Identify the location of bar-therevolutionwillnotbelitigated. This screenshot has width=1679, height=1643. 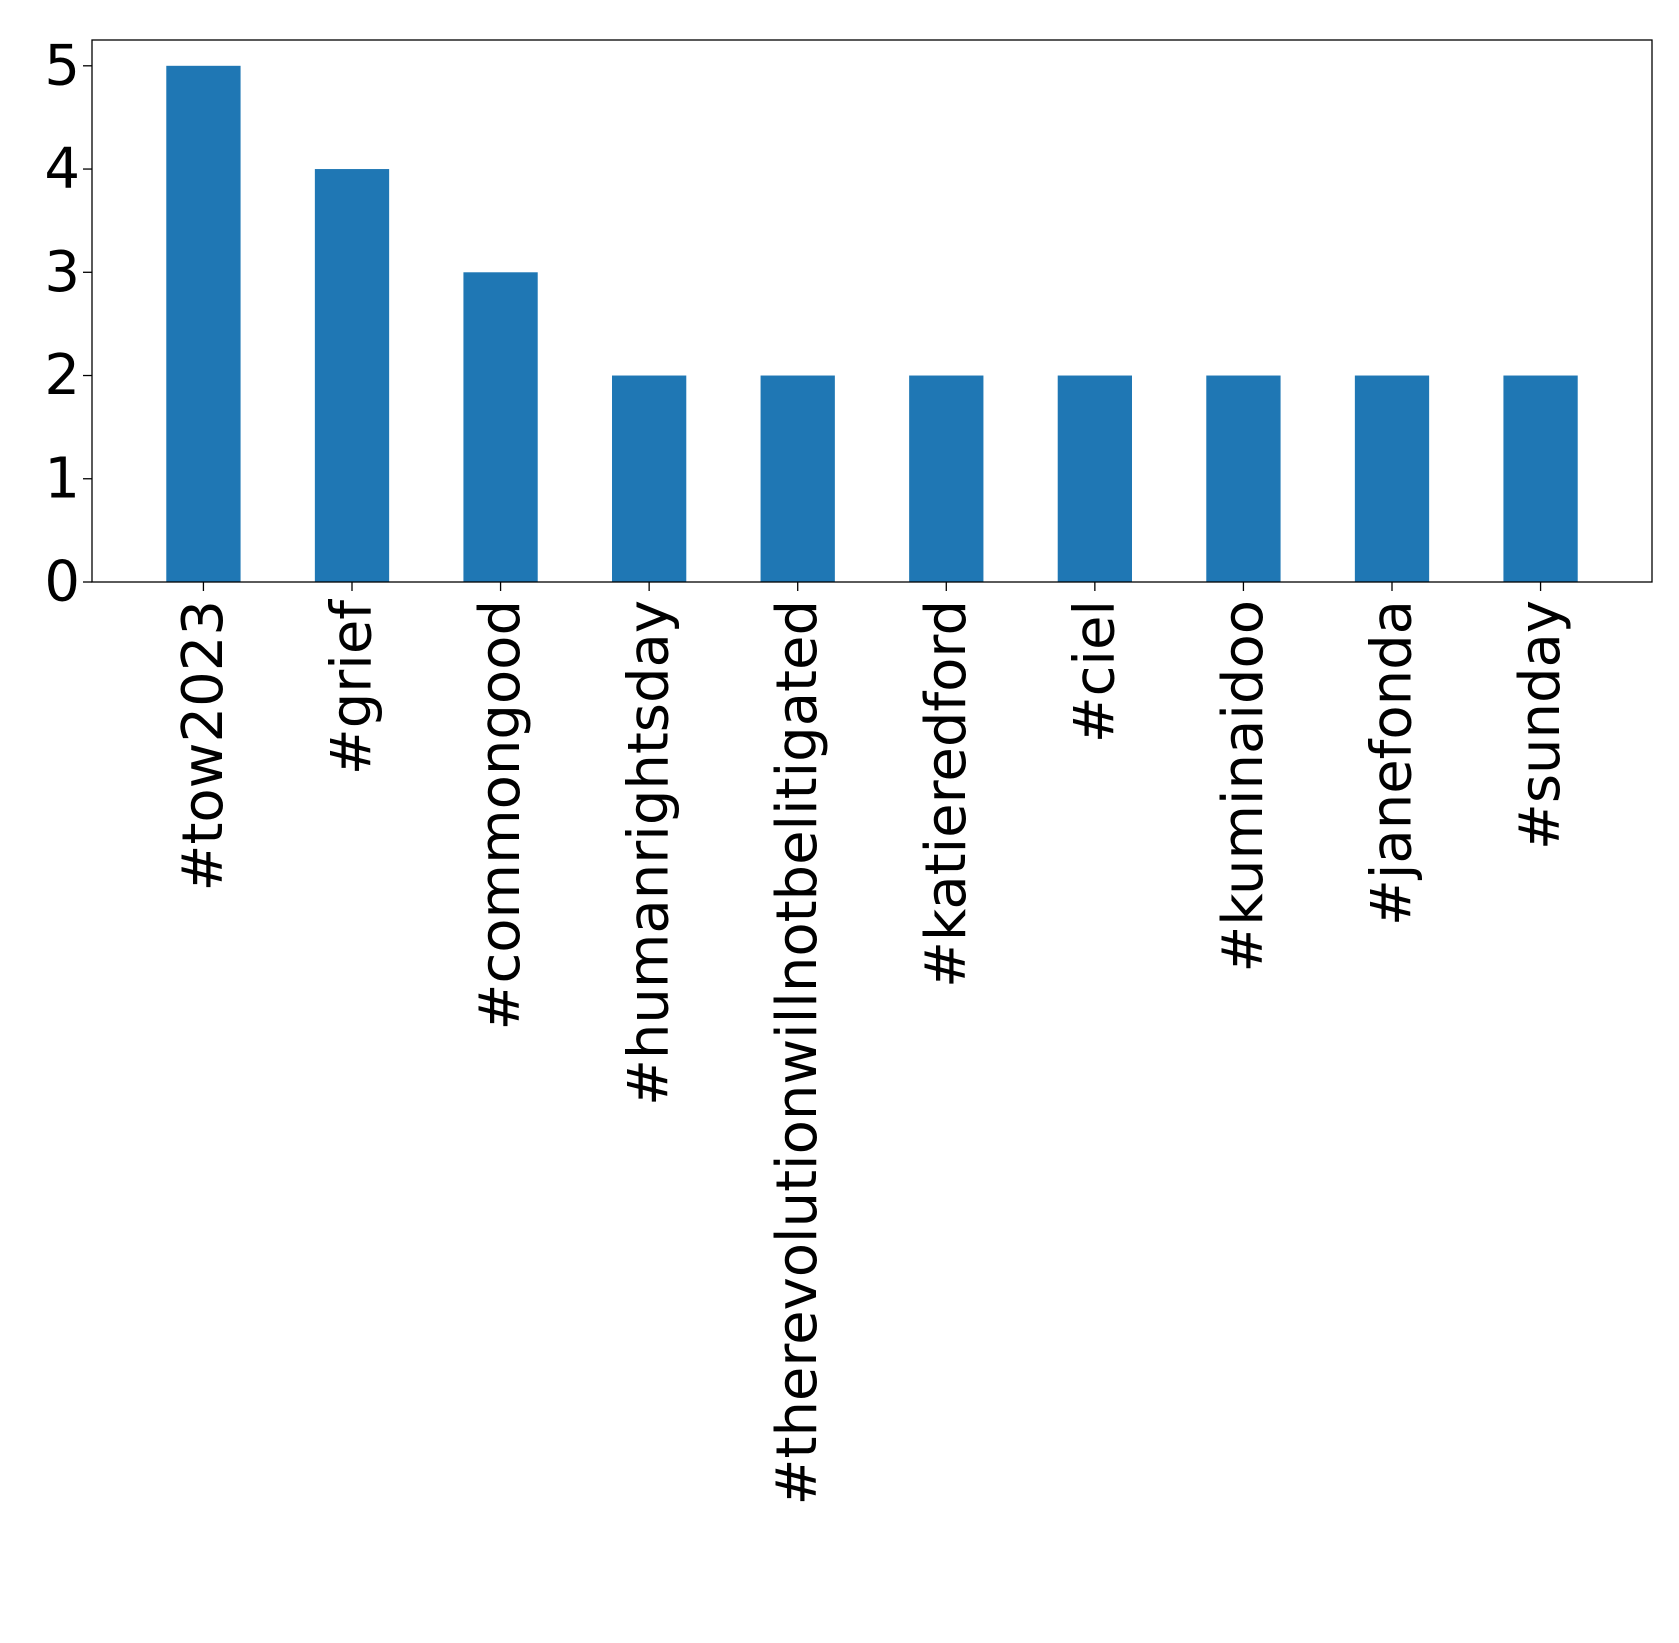
(797, 478).